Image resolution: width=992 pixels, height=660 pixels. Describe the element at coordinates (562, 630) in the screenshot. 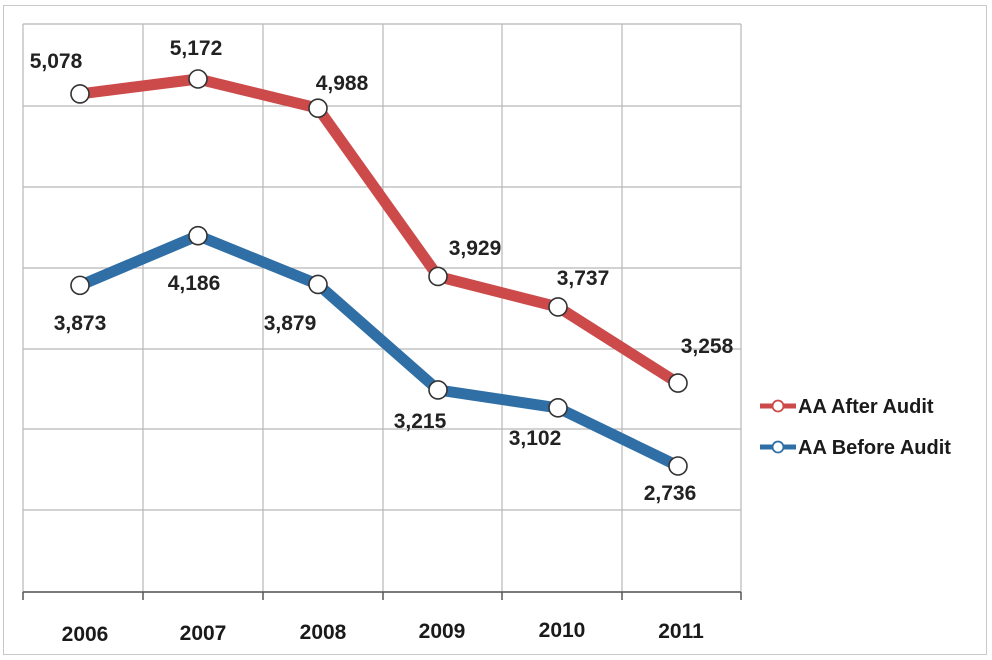

I see `x-tick-label: 2010` at that location.